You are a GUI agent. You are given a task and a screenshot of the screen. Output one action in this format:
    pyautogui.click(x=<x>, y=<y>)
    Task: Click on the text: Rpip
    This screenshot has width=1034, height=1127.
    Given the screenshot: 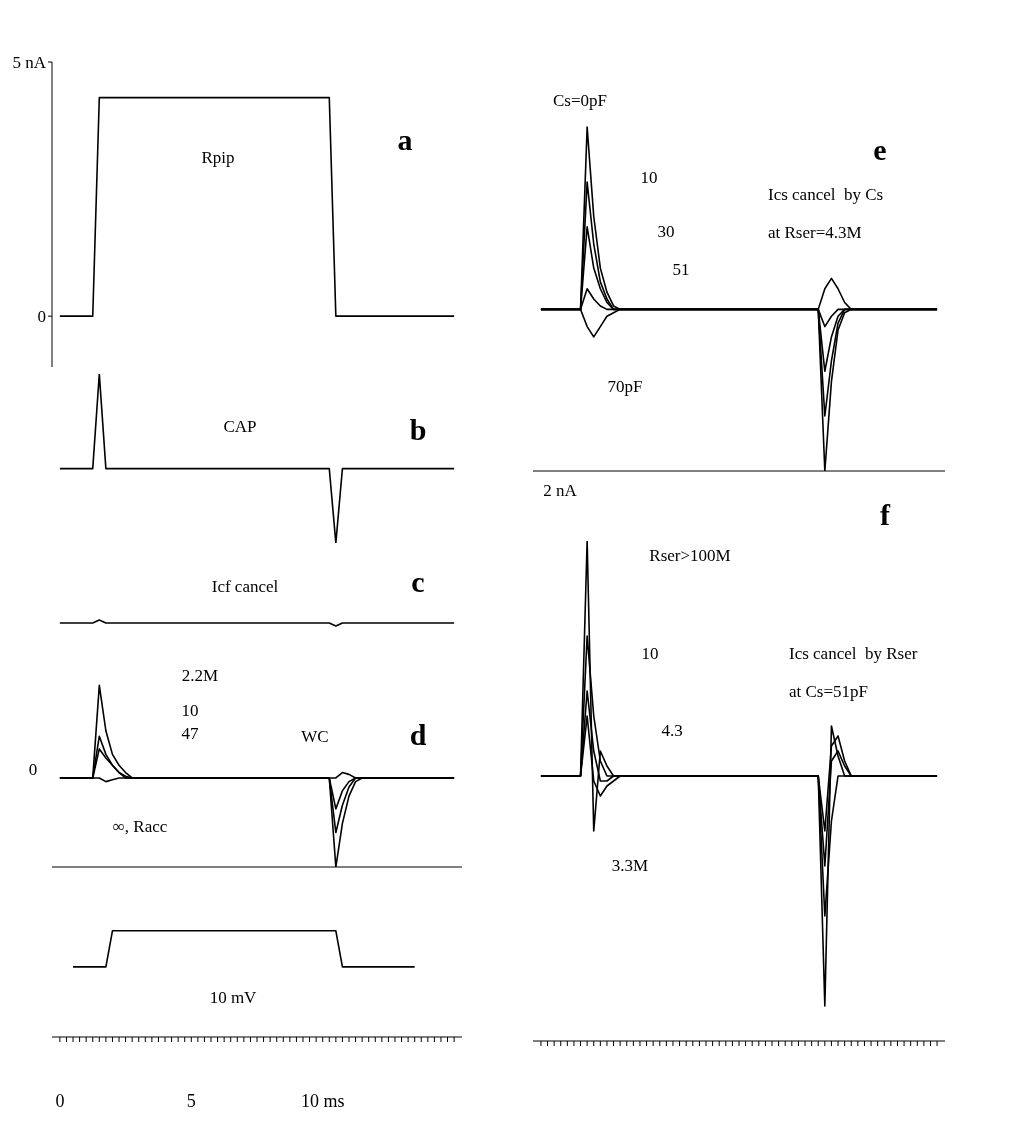 What is the action you would take?
    pyautogui.click(x=218, y=157)
    